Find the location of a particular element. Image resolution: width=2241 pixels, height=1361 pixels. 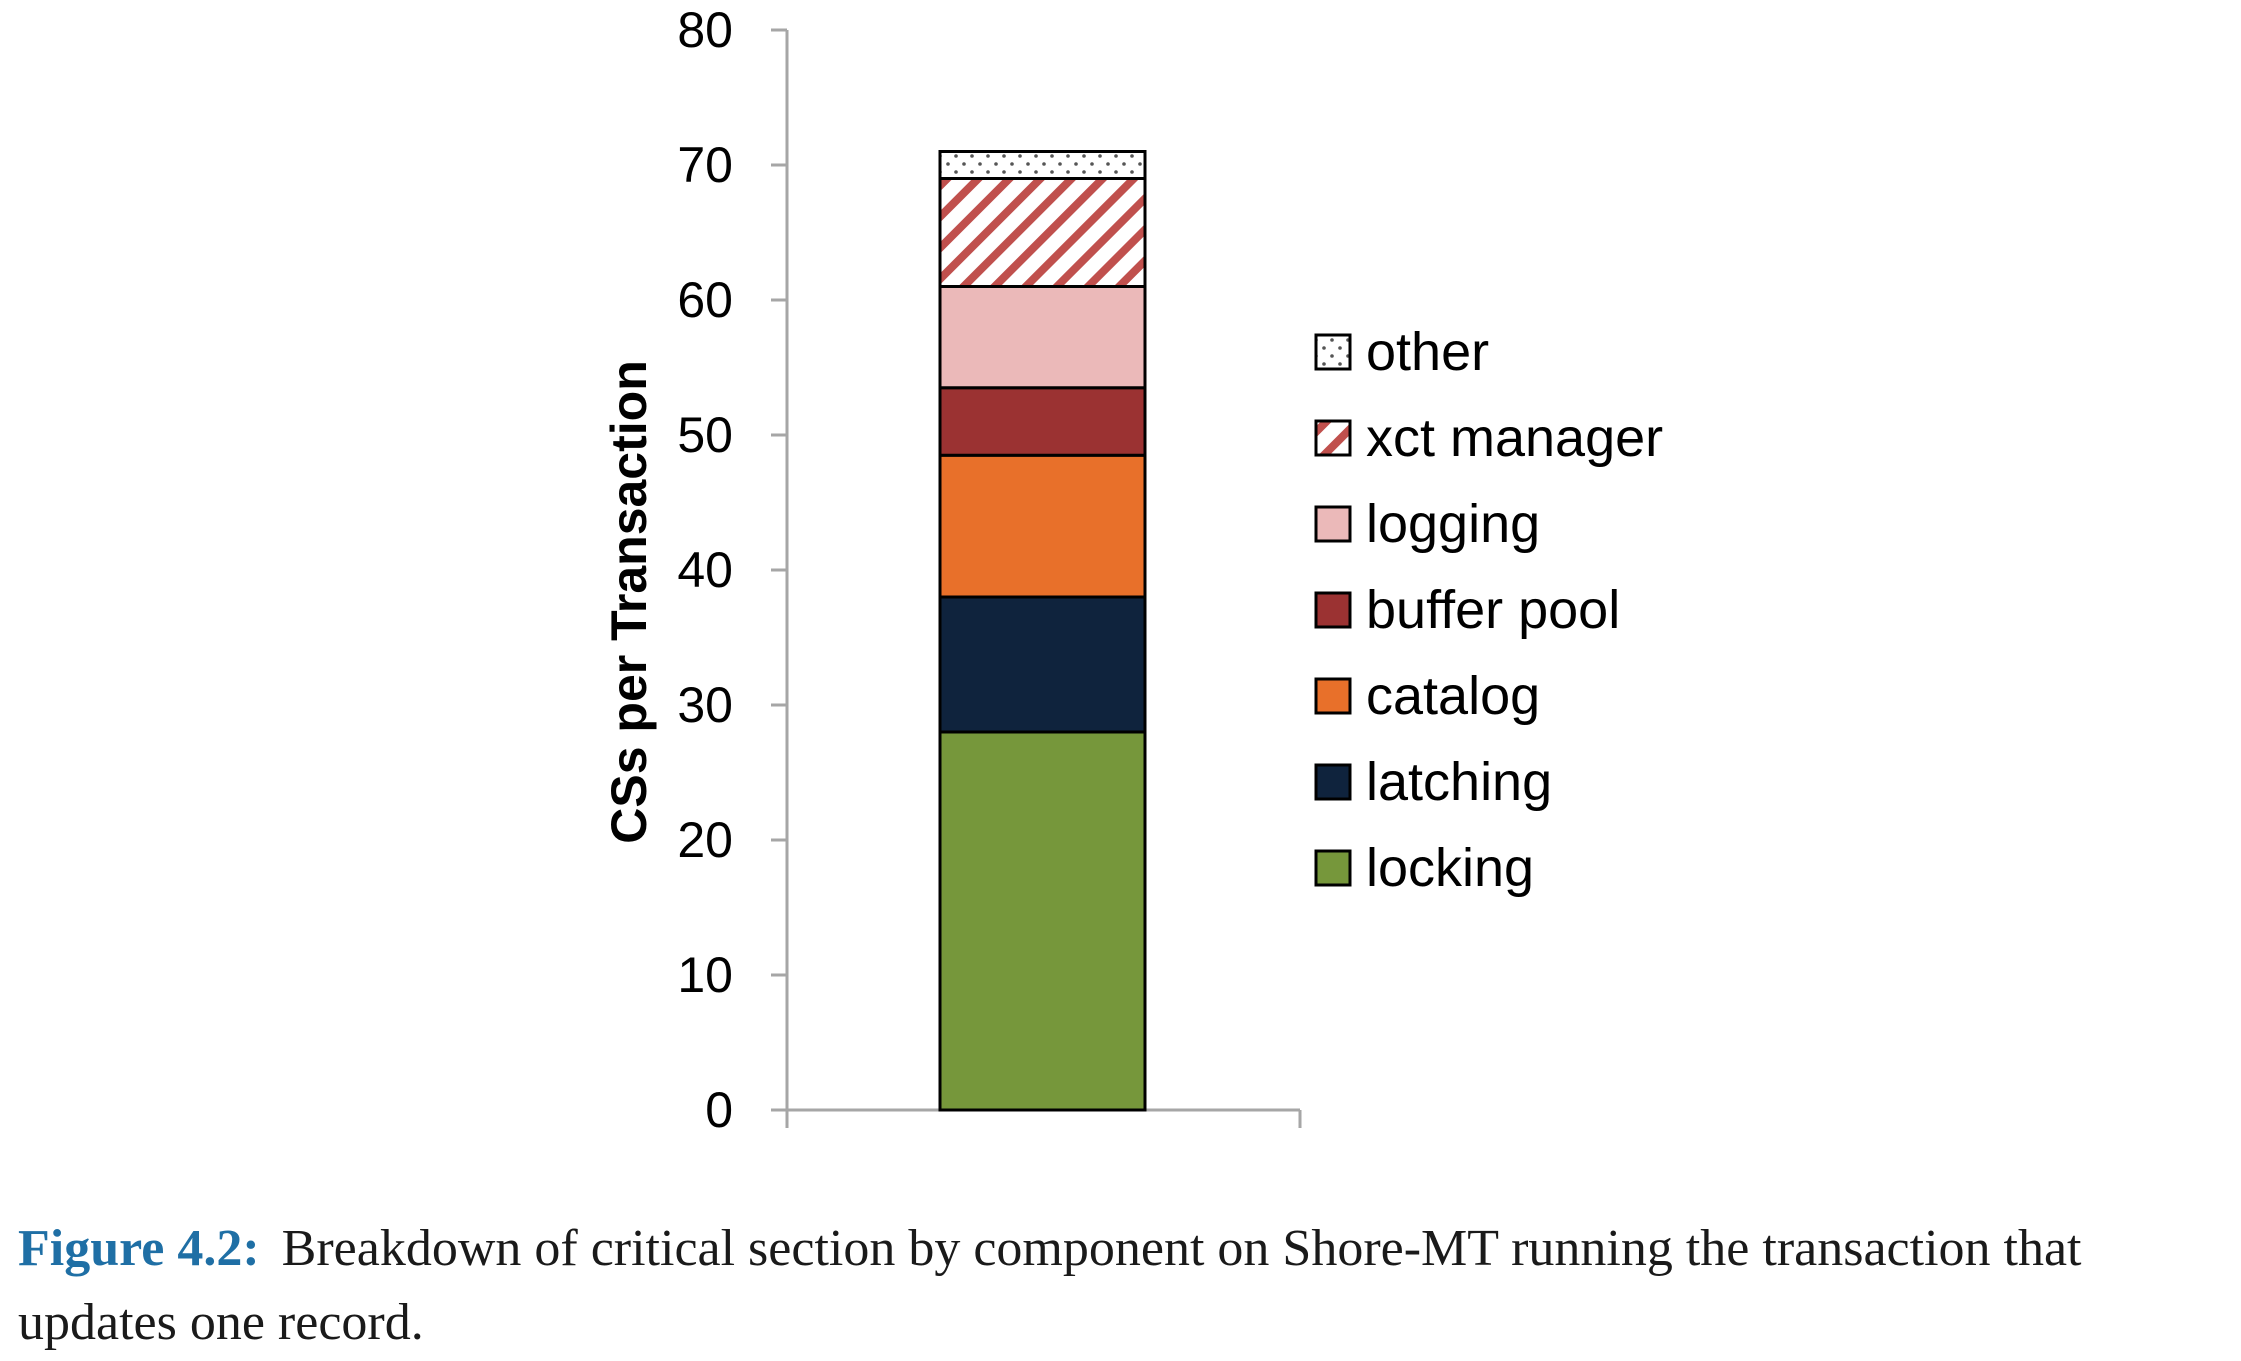

bar-segment-other is located at coordinates (1042, 165).